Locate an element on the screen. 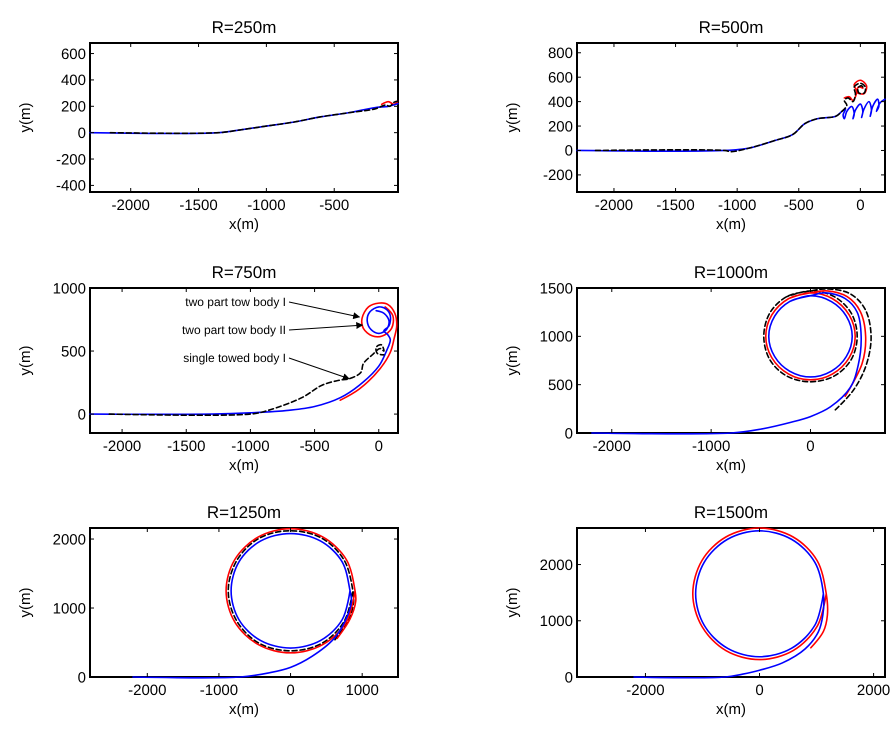  chart-title: R=500m is located at coordinates (731, 27).